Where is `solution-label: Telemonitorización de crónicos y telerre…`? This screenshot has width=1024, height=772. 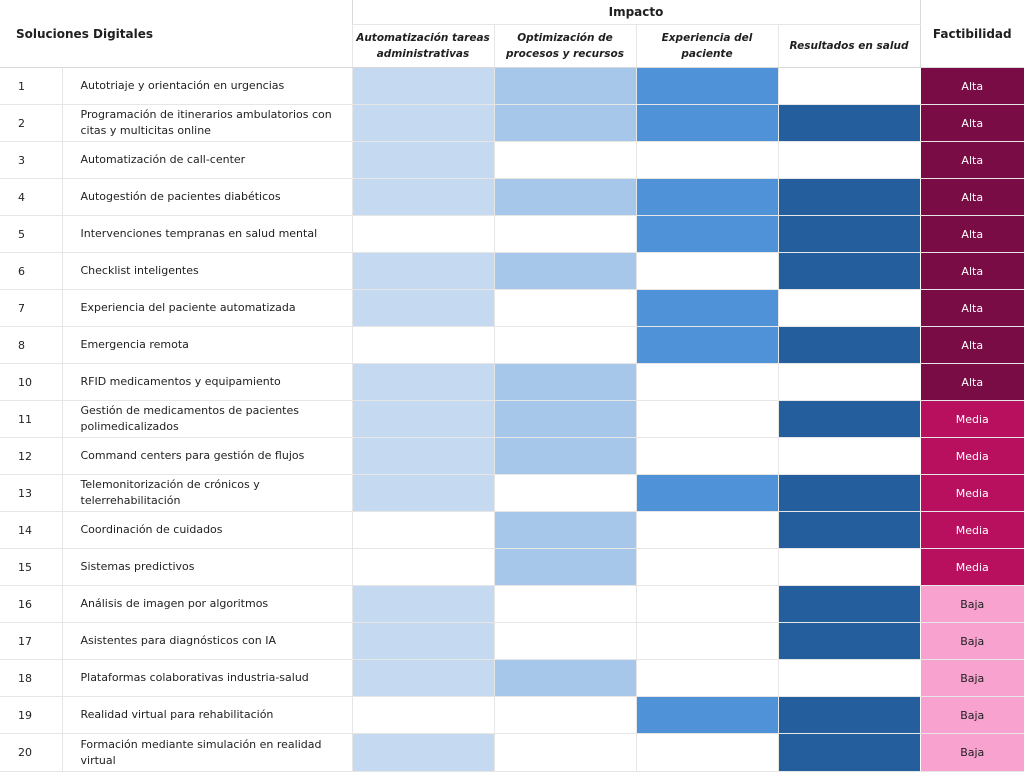 solution-label: Telemonitorización de crónicos y telerre… is located at coordinates (206, 493).